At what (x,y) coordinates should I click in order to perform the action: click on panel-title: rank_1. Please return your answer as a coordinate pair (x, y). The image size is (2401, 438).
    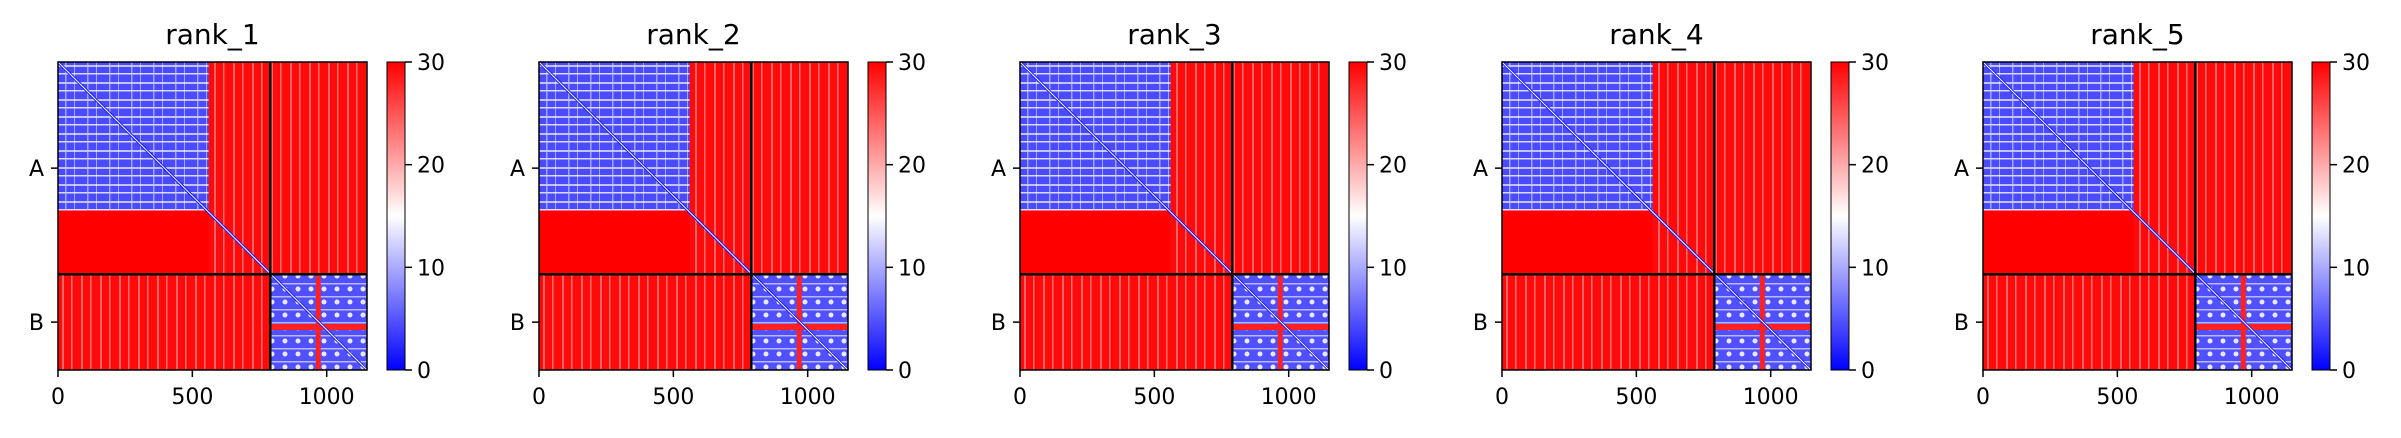
    Looking at the image, I should click on (212, 34).